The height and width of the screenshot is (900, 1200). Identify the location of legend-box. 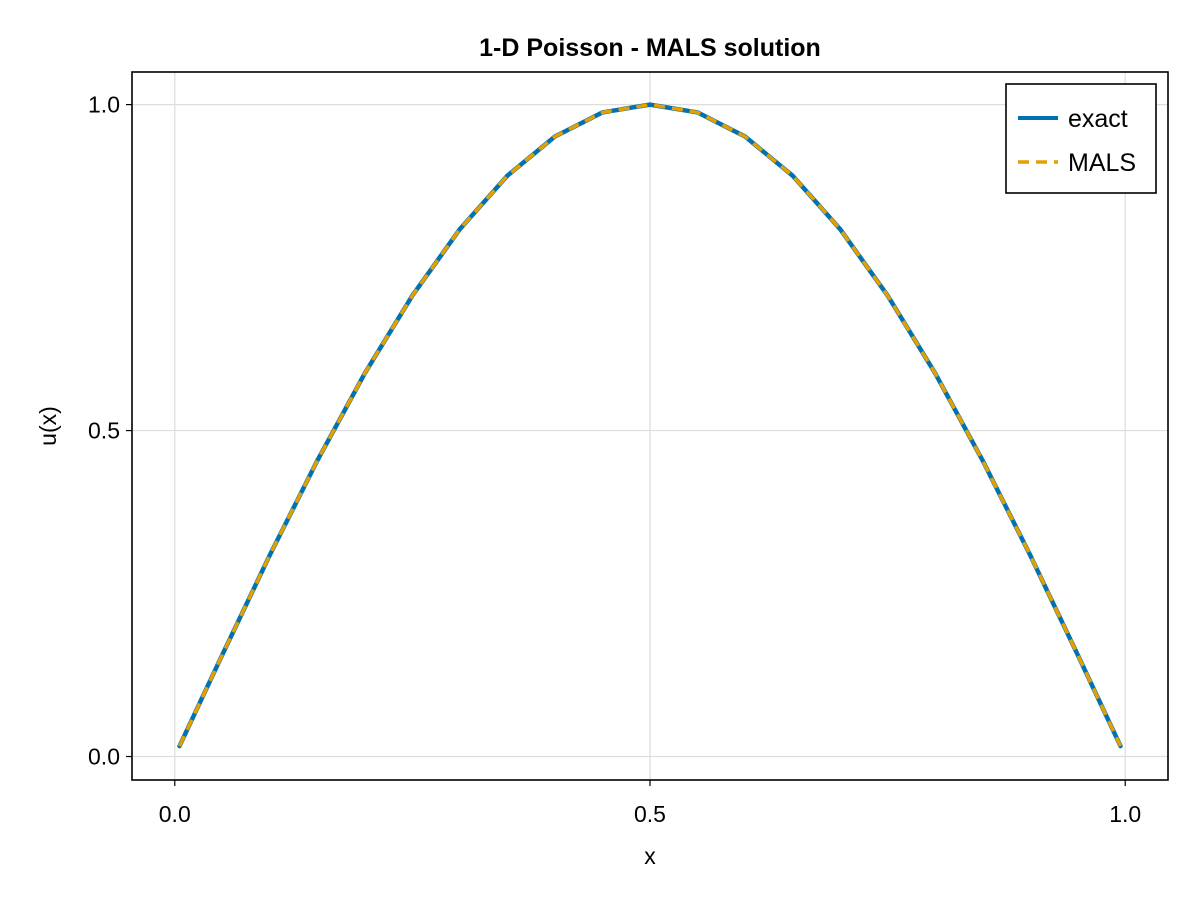
(1081, 138).